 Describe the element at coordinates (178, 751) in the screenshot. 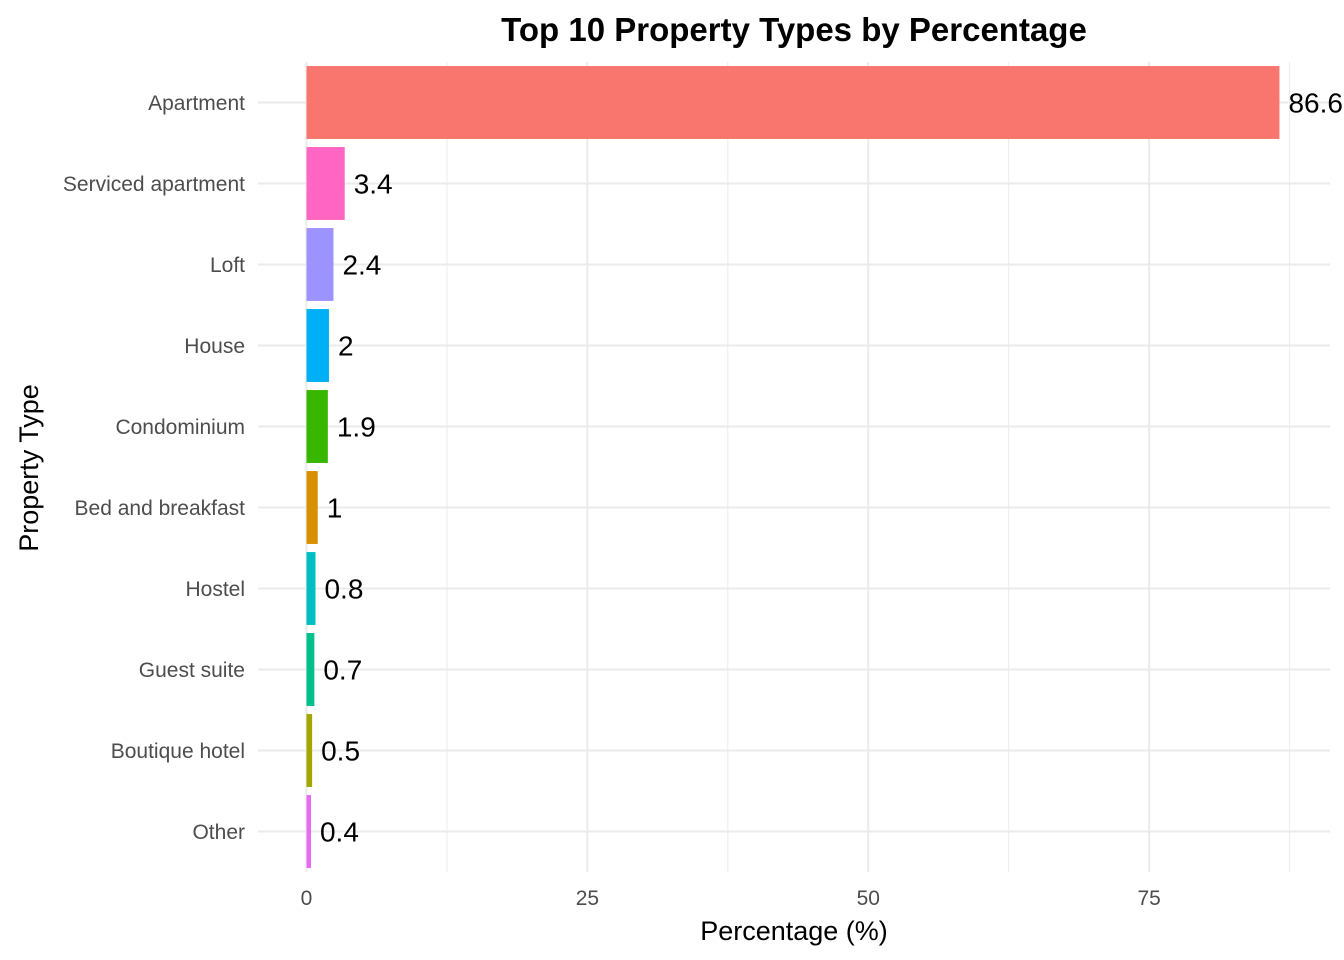

I see `y-tick-label: Boutique hotel` at that location.